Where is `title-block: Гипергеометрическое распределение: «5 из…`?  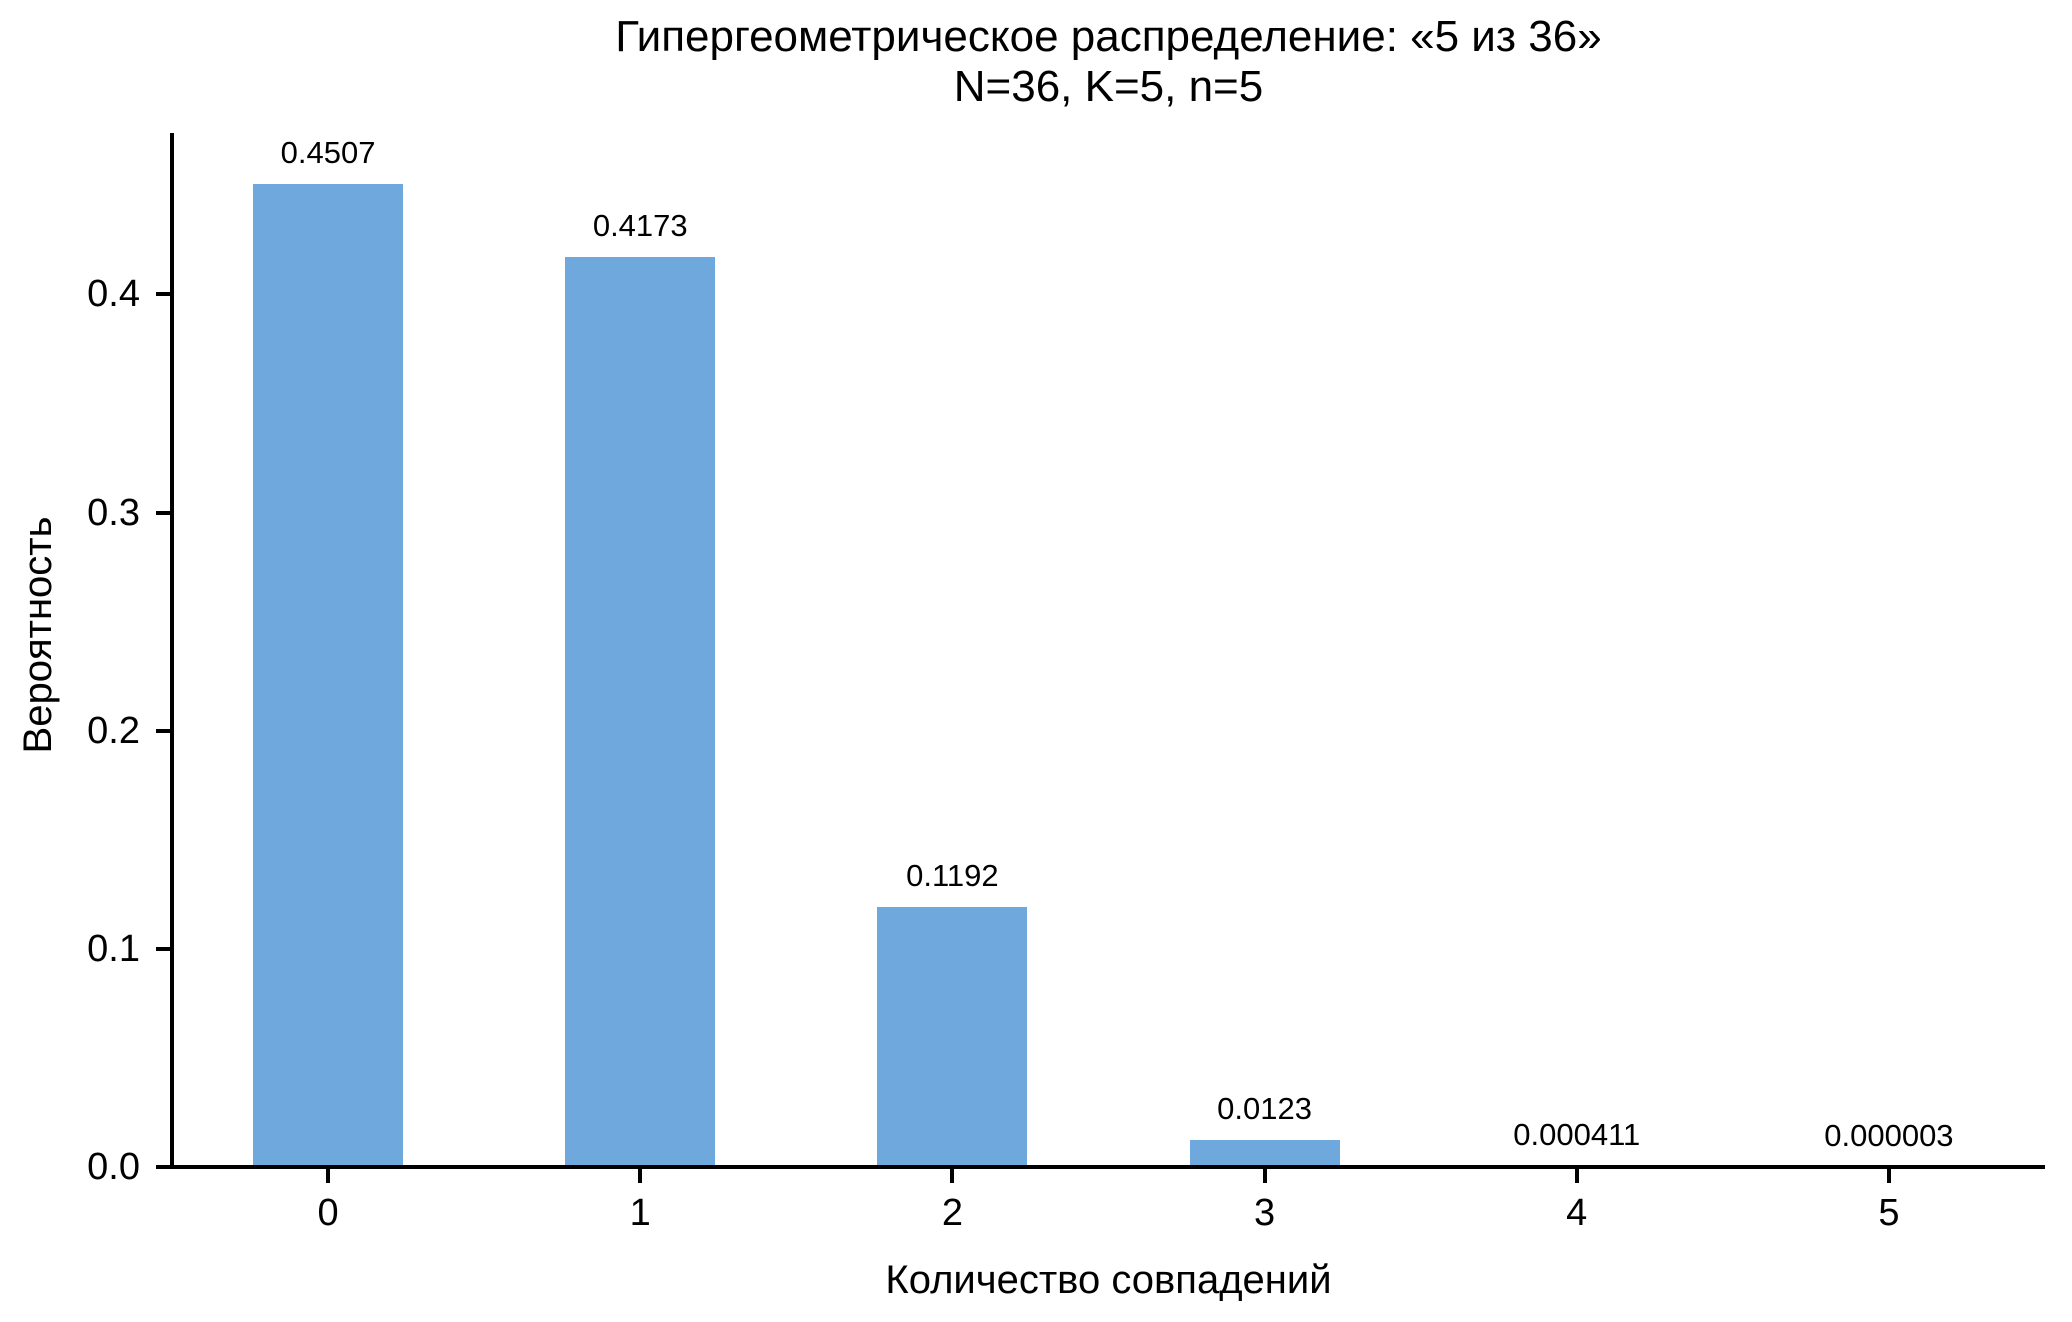
title-block: Гипергеометрическое распределение: «5 из… is located at coordinates (1108, 62).